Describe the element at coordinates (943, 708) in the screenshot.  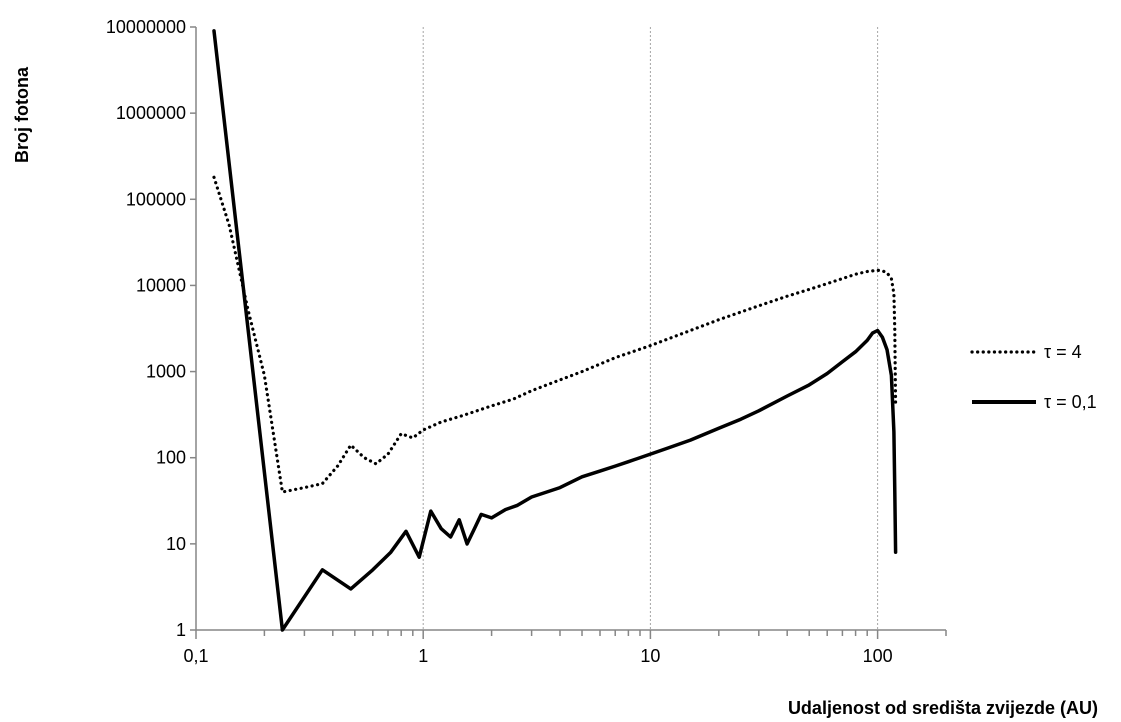
I see `x-axis-title: Udaljenost od središta zvijezde (AU)` at that location.